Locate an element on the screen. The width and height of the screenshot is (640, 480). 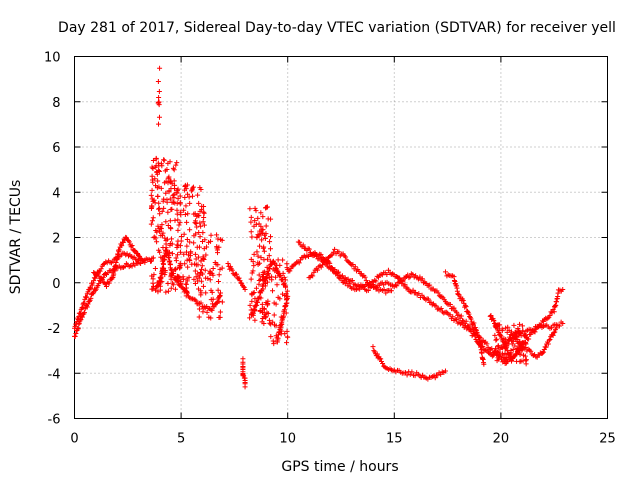
x-tick-label: 25 is located at coordinates (607, 439).